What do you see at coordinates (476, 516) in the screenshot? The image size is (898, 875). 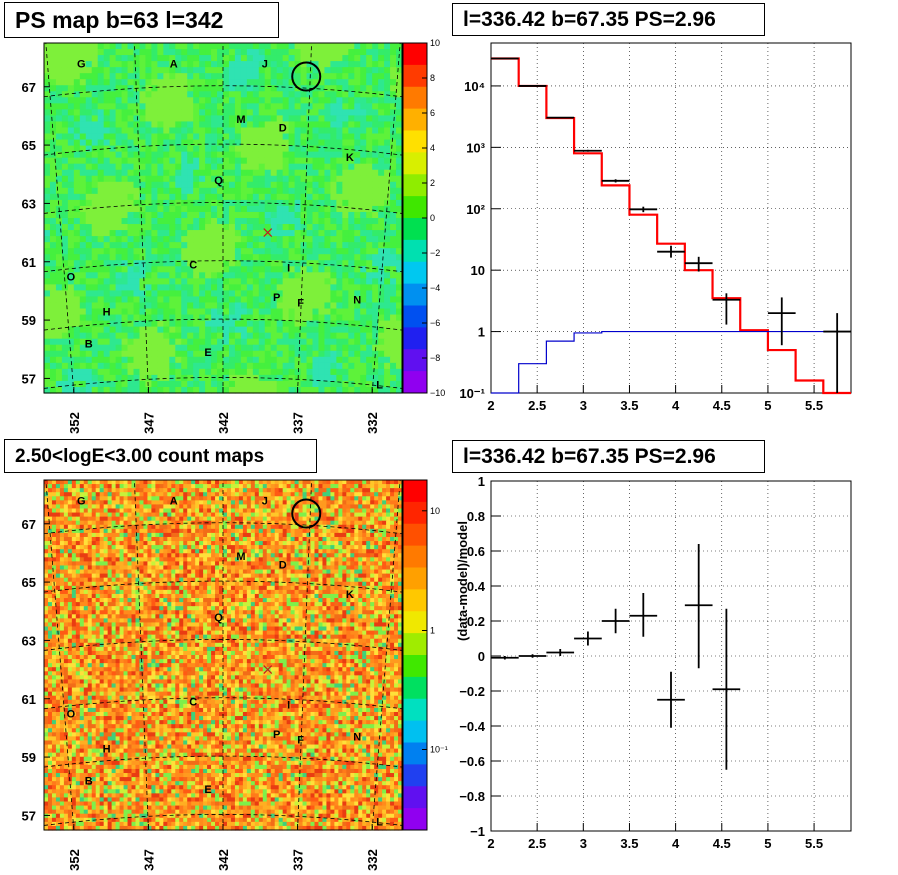 I see `residual-y-tick-label: 0.8` at bounding box center [476, 516].